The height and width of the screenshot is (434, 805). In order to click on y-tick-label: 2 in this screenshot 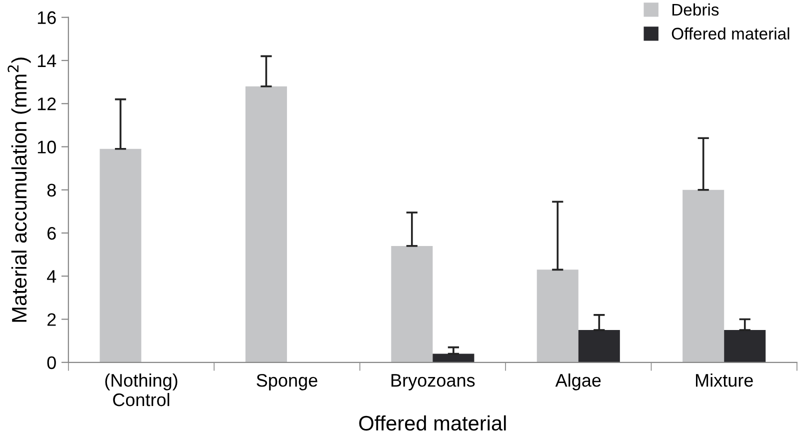, I will do `click(51, 319)`.